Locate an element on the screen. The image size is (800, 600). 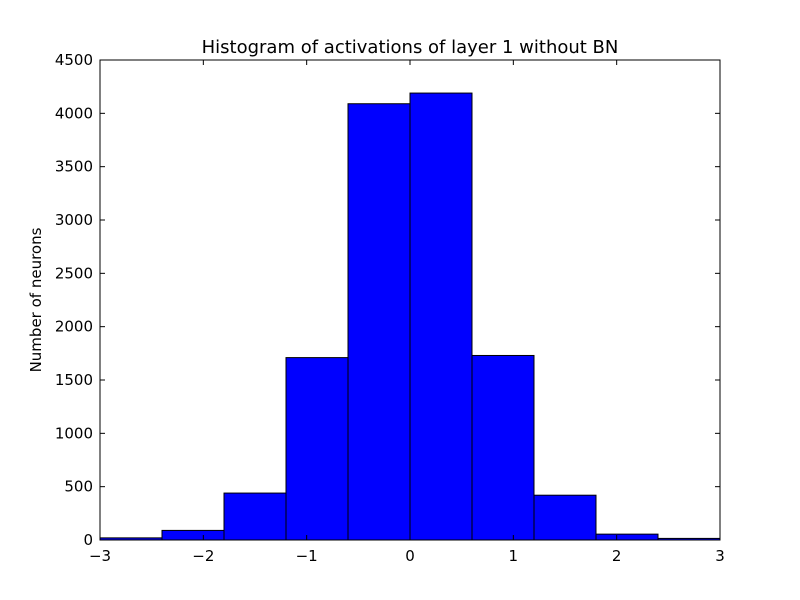
y-tick-label: 500 is located at coordinates (78, 487).